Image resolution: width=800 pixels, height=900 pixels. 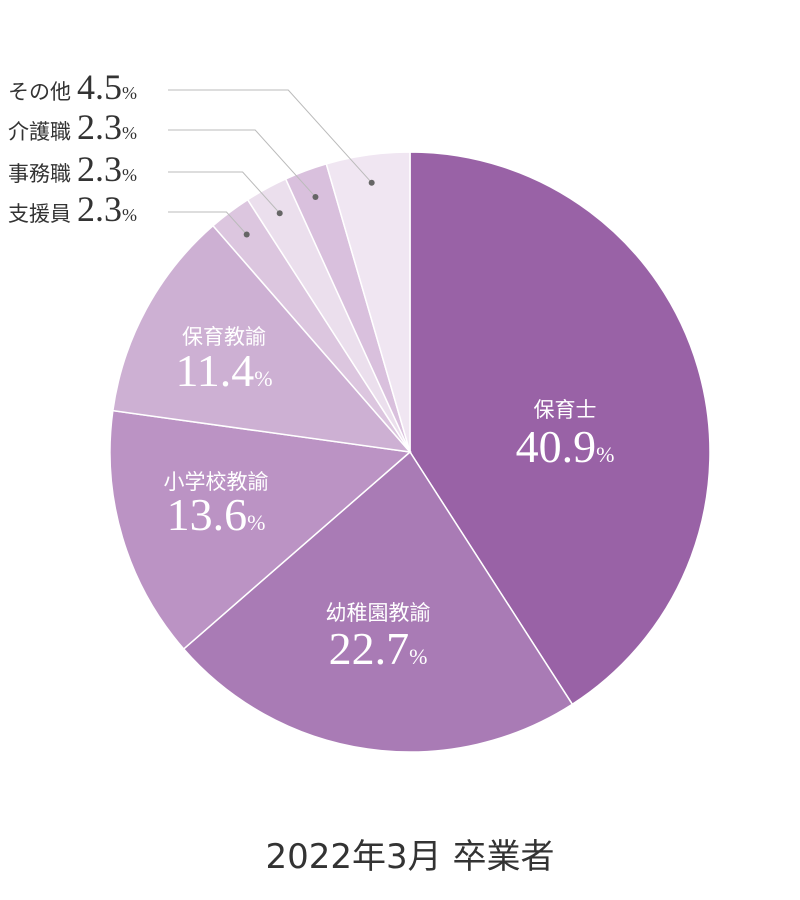 I want to click on outer-label: 事務職 2.3%, so click(x=72, y=169).